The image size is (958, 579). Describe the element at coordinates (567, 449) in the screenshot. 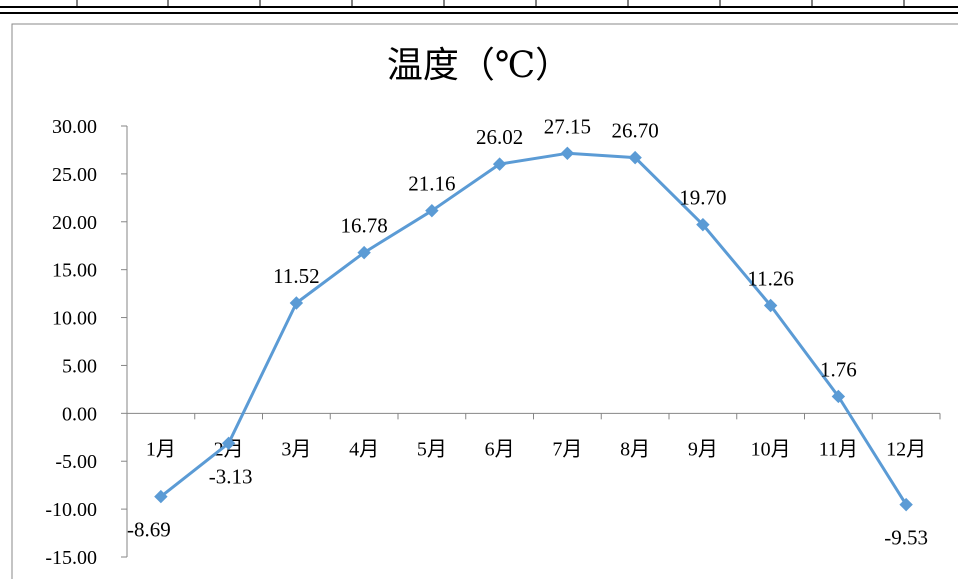

I see `x-tick-label: 7月` at that location.